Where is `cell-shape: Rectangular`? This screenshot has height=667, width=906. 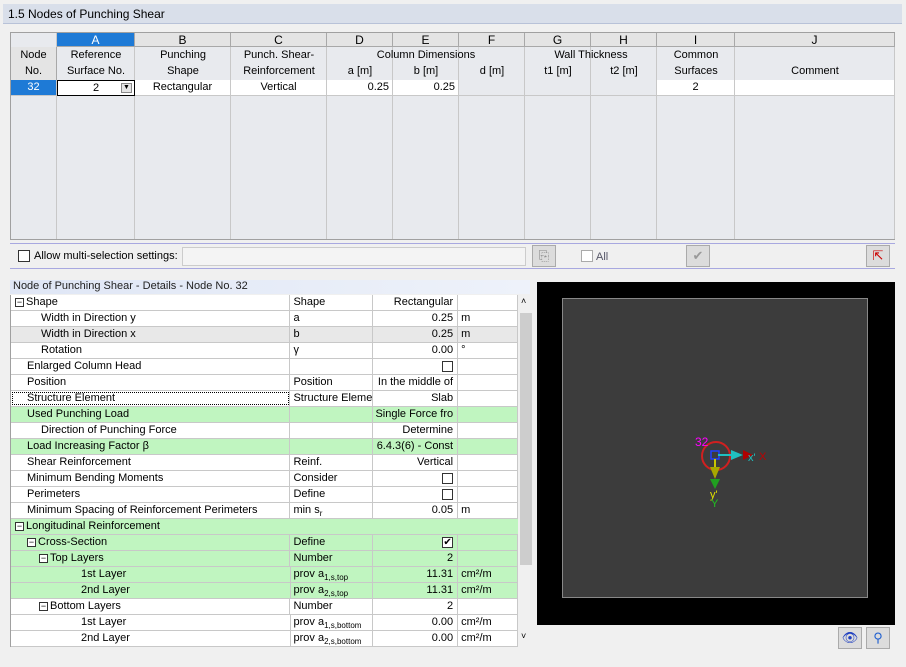 cell-shape: Rectangular is located at coordinates (183, 88).